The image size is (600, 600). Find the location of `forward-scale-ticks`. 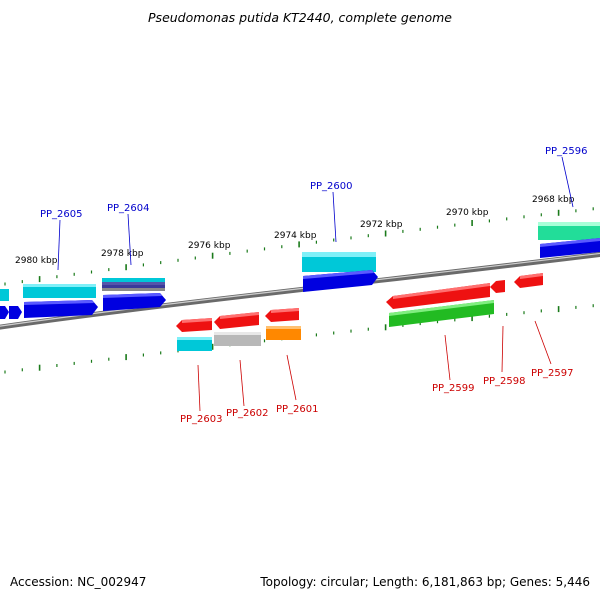

forward-scale-ticks is located at coordinates (299, 246).